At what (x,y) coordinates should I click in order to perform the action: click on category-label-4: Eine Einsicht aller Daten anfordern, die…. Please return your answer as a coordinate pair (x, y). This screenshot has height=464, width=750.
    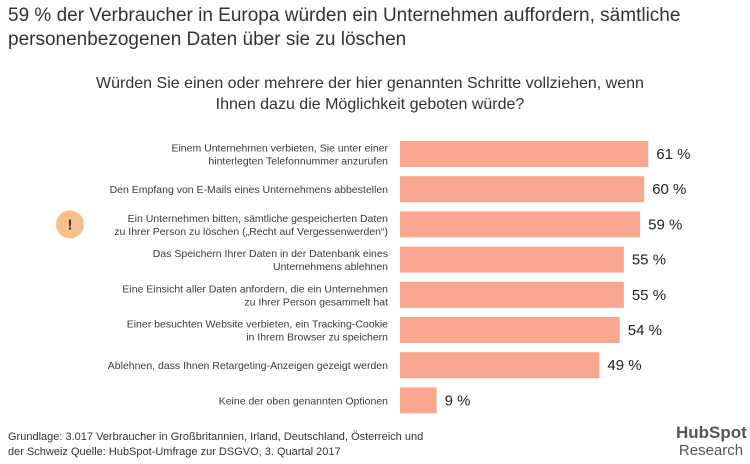
    Looking at the image, I should click on (255, 295).